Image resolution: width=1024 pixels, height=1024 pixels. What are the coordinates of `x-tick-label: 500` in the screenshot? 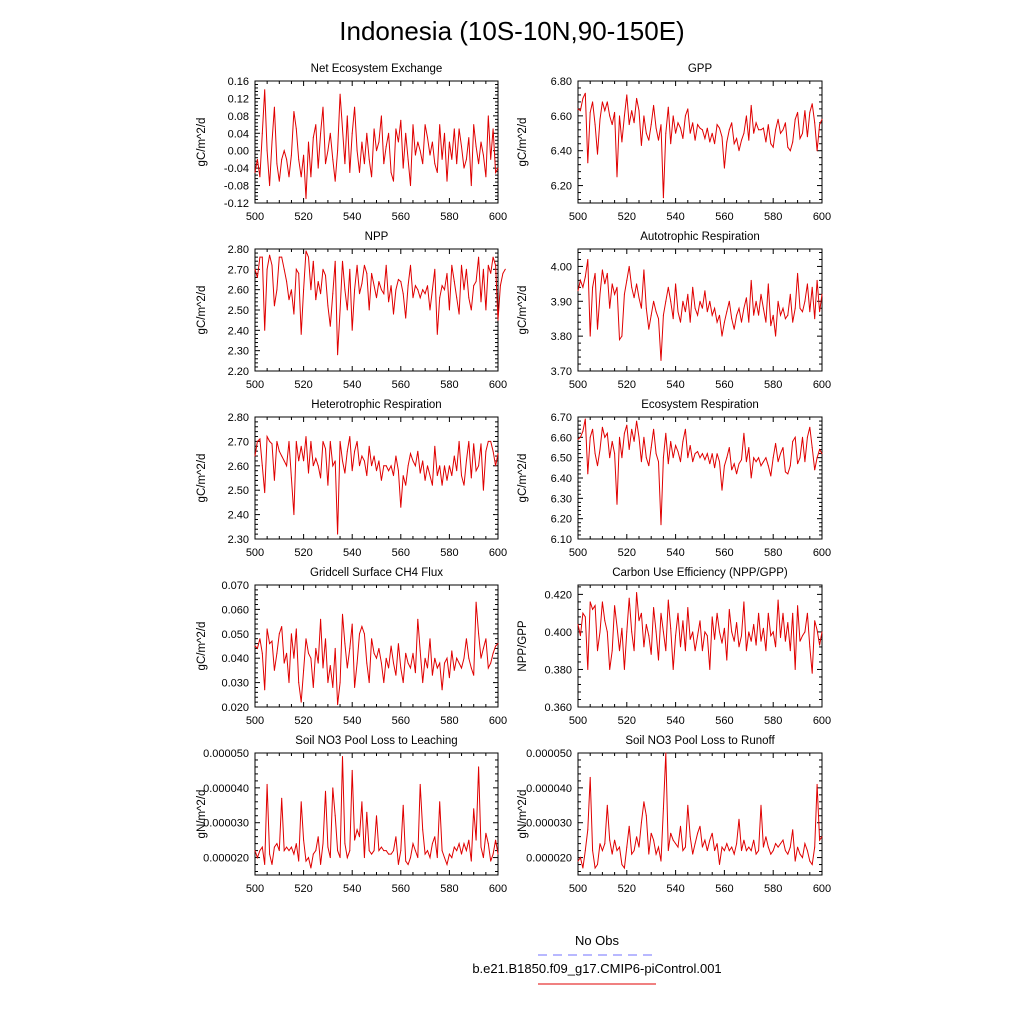 It's located at (578, 889).